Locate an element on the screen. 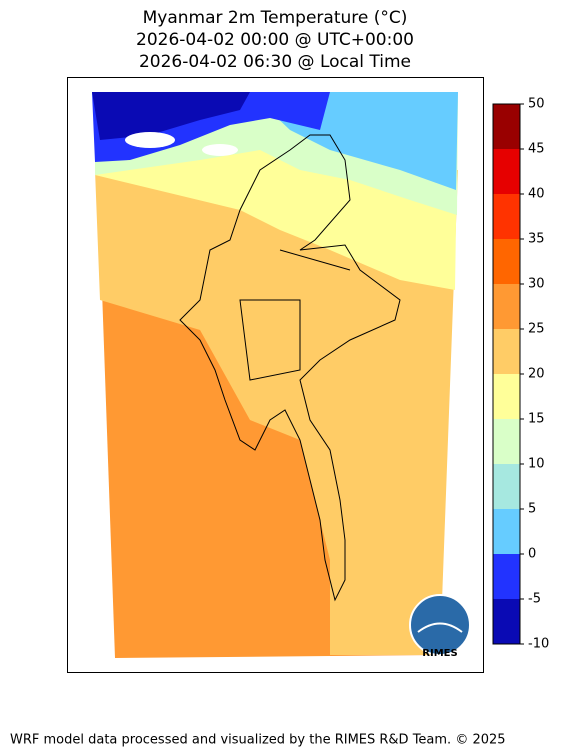 The width and height of the screenshot is (562, 756). logo-circle is located at coordinates (440, 625).